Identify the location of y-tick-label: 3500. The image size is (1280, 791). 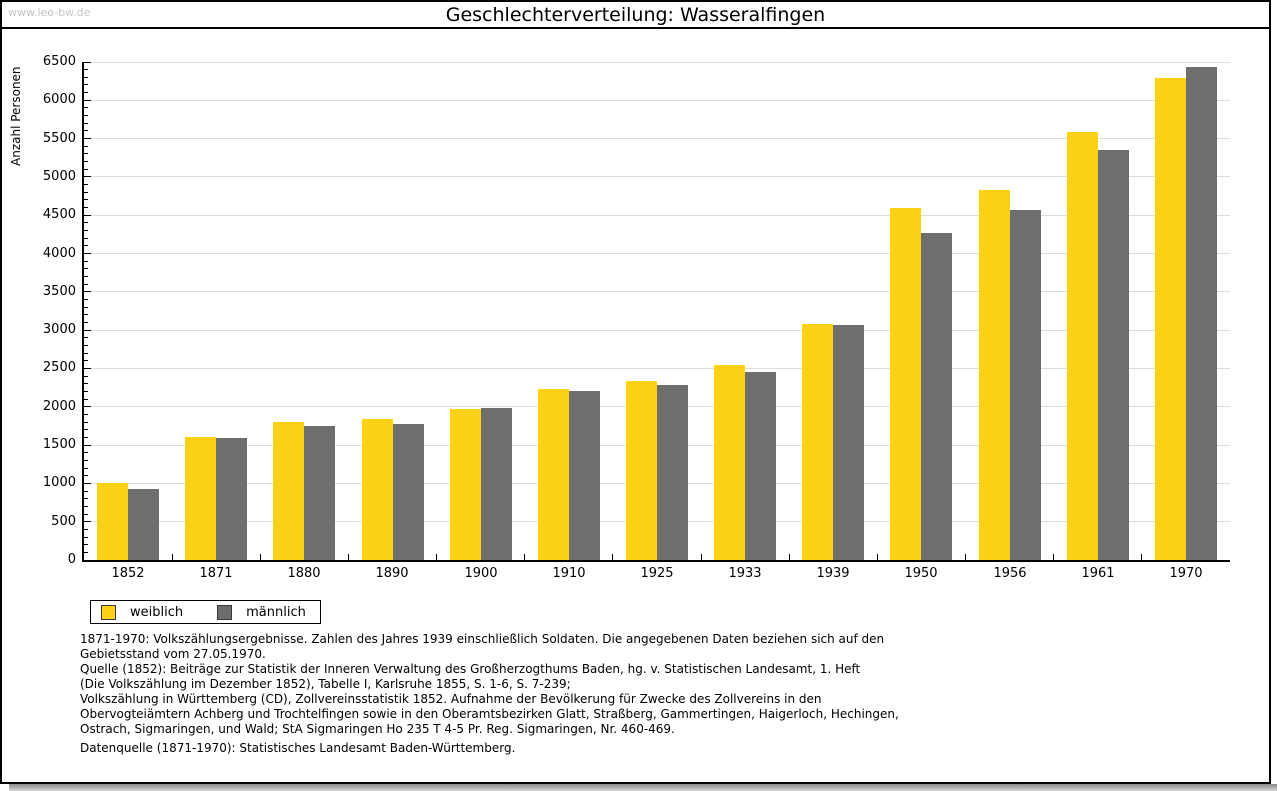
(59, 291).